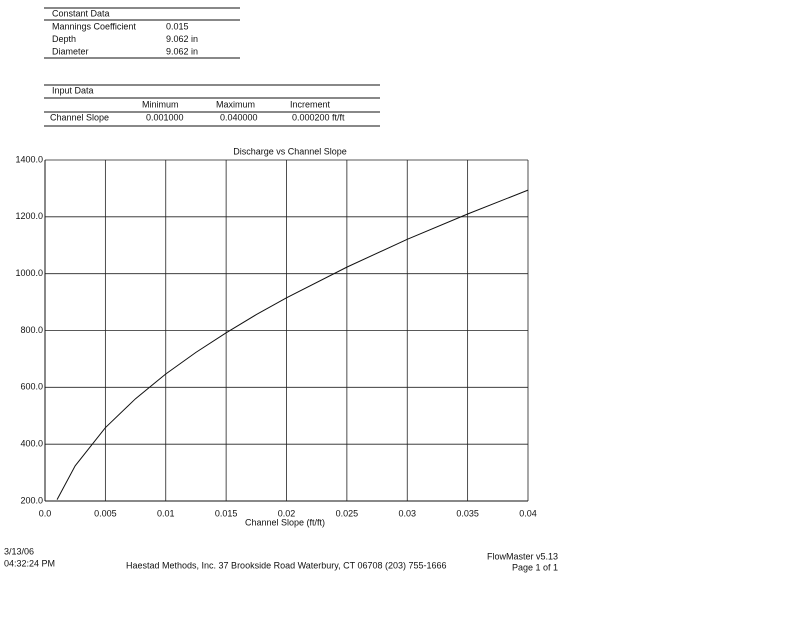  I want to click on x-tick-label: 0.02, so click(287, 513).